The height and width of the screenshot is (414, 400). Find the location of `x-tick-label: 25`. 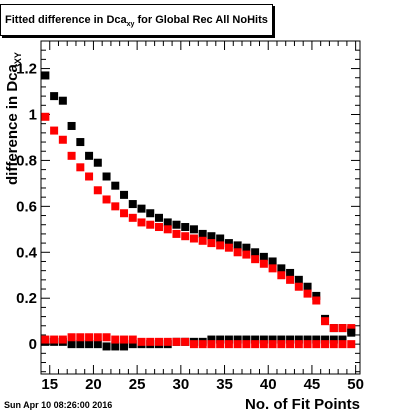

x-tick-label: 25 is located at coordinates (137, 384).